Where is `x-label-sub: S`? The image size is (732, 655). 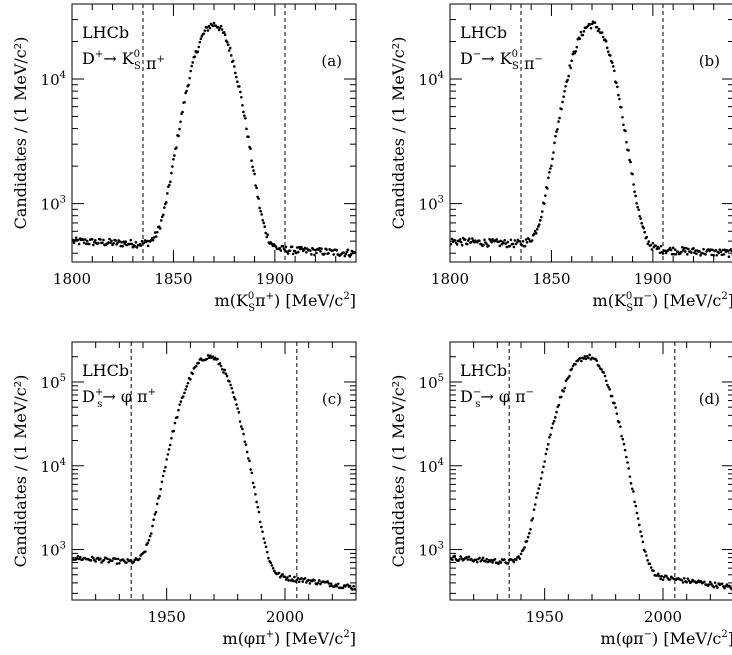 x-label-sub: S is located at coordinates (251, 308).